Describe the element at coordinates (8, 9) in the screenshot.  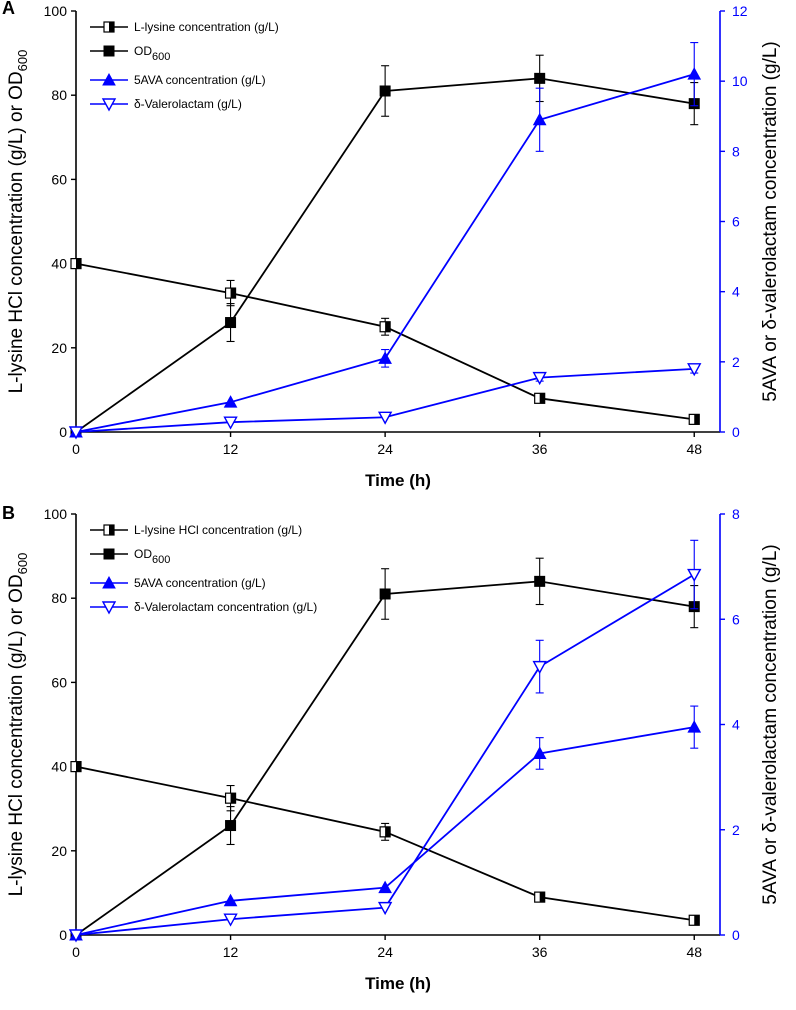
I see `panel-label: A` at that location.